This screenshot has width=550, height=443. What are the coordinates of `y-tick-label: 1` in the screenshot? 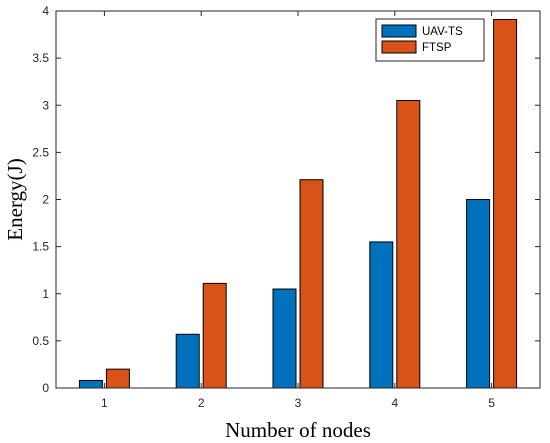 It's located at (45, 294).